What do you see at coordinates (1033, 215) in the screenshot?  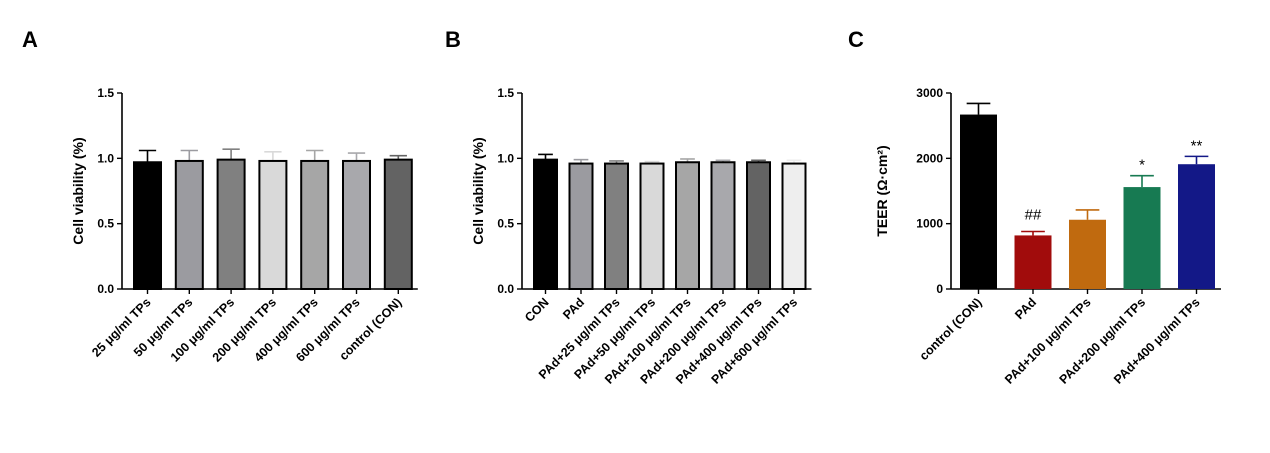 I see `significance-label: ##` at bounding box center [1033, 215].